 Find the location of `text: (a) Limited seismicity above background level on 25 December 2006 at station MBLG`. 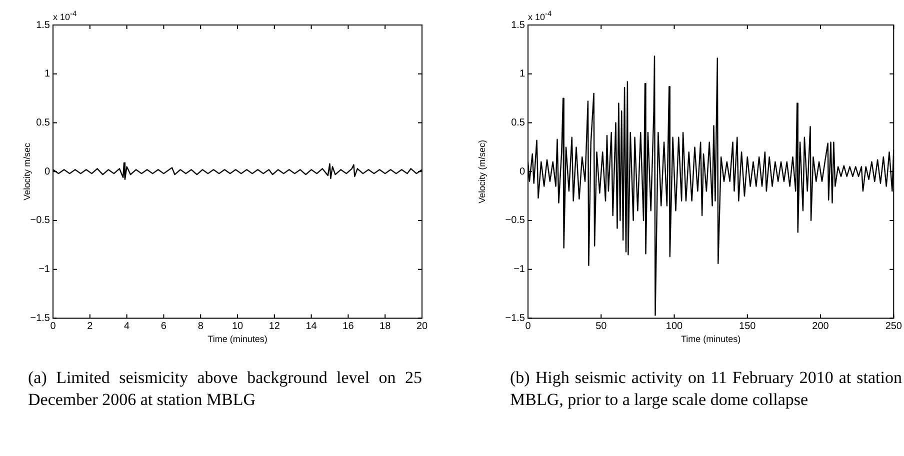

text: (a) Limited seismicity above background level on 25 December 2006 at station MBLG is located at coordinates (225, 389).